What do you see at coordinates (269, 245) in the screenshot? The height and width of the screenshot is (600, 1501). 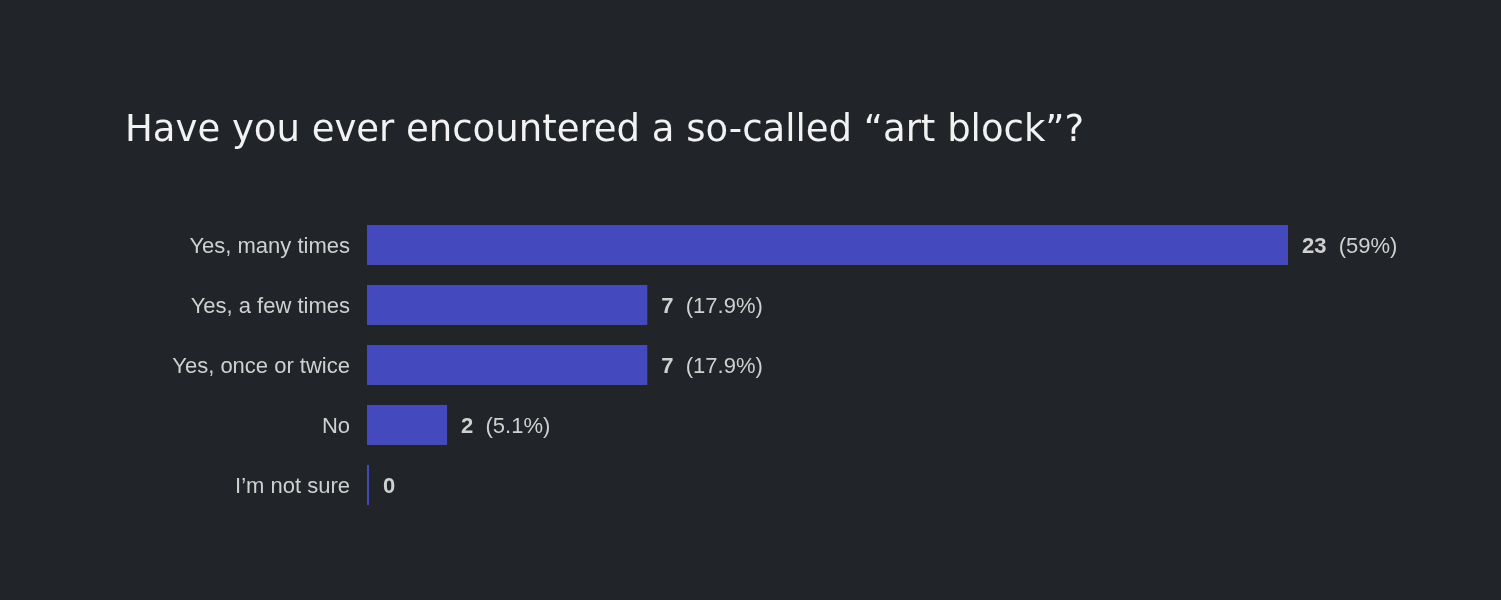 I see `y-tick-label: Yes, many times` at bounding box center [269, 245].